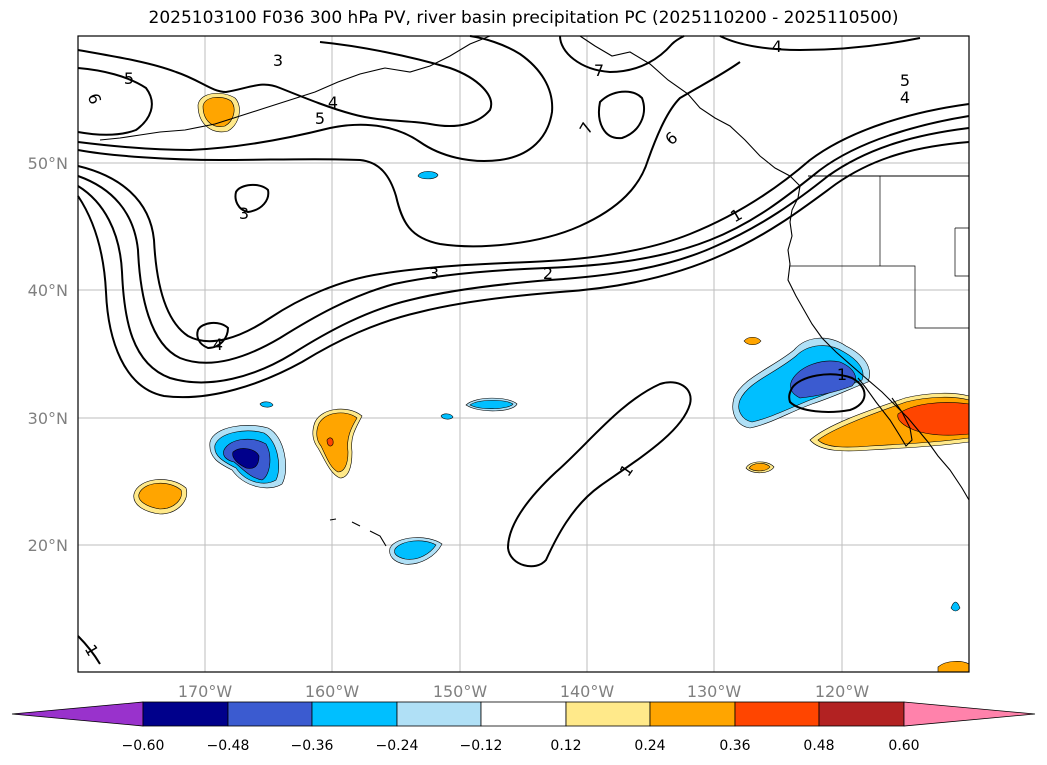 The height and width of the screenshot is (765, 1047). What do you see at coordinates (358, 532) in the screenshot?
I see `coast-hawaii` at bounding box center [358, 532].